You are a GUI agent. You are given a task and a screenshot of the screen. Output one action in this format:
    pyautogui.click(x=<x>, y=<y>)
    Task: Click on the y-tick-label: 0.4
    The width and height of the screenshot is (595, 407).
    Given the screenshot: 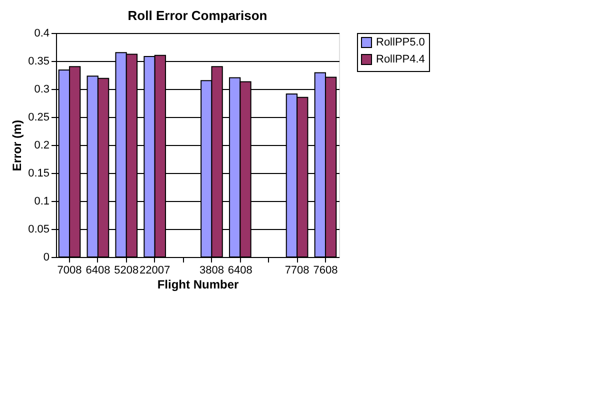 What is the action you would take?
    pyautogui.click(x=42, y=34)
    